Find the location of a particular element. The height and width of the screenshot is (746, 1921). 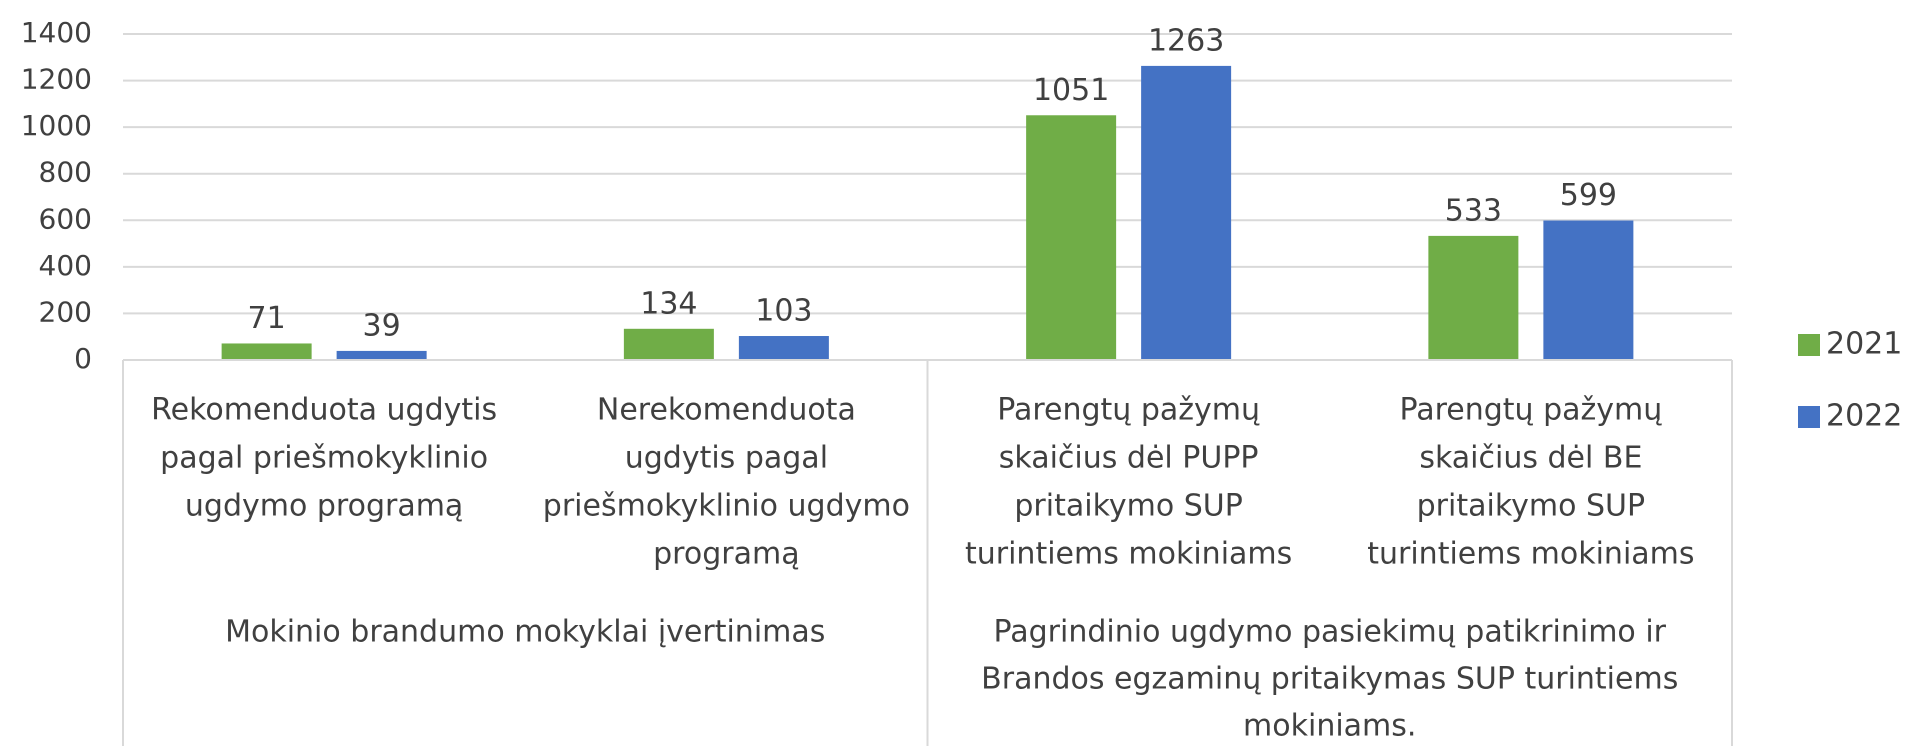

data-label: 1263 is located at coordinates (1186, 40).